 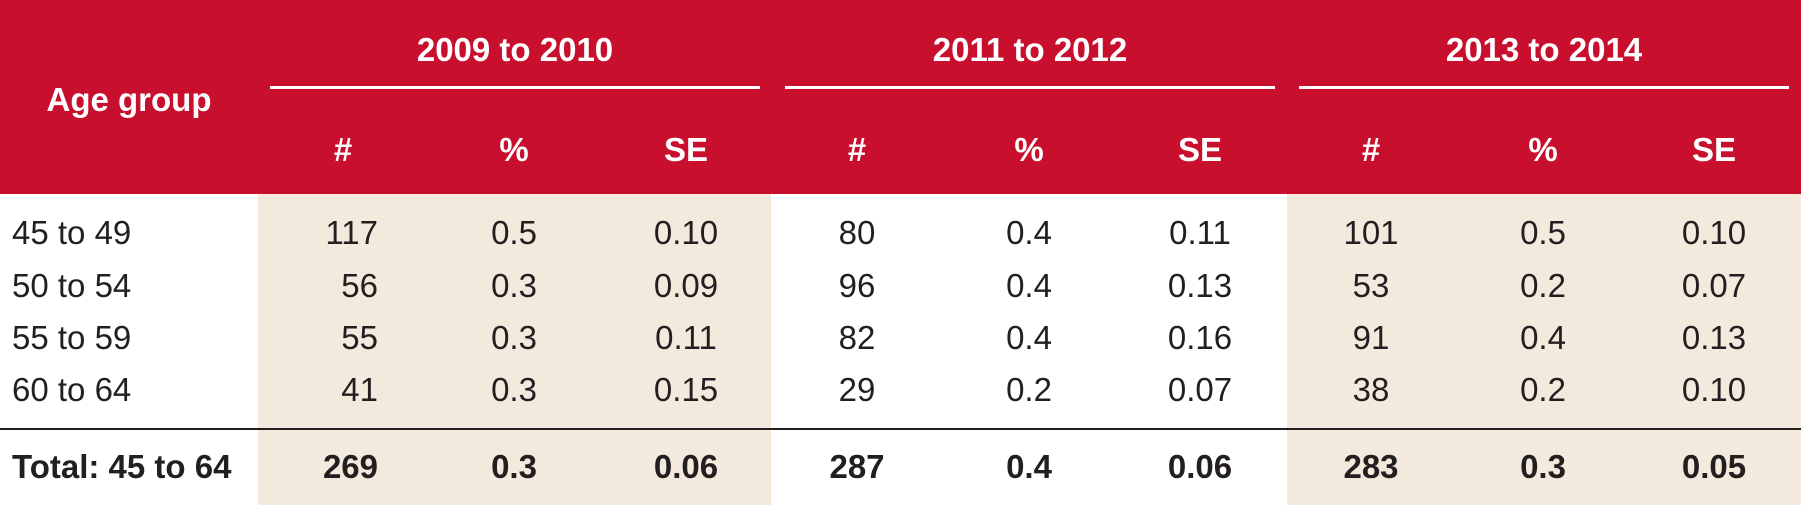 I want to click on count-cell: 38, so click(x=1371, y=389).